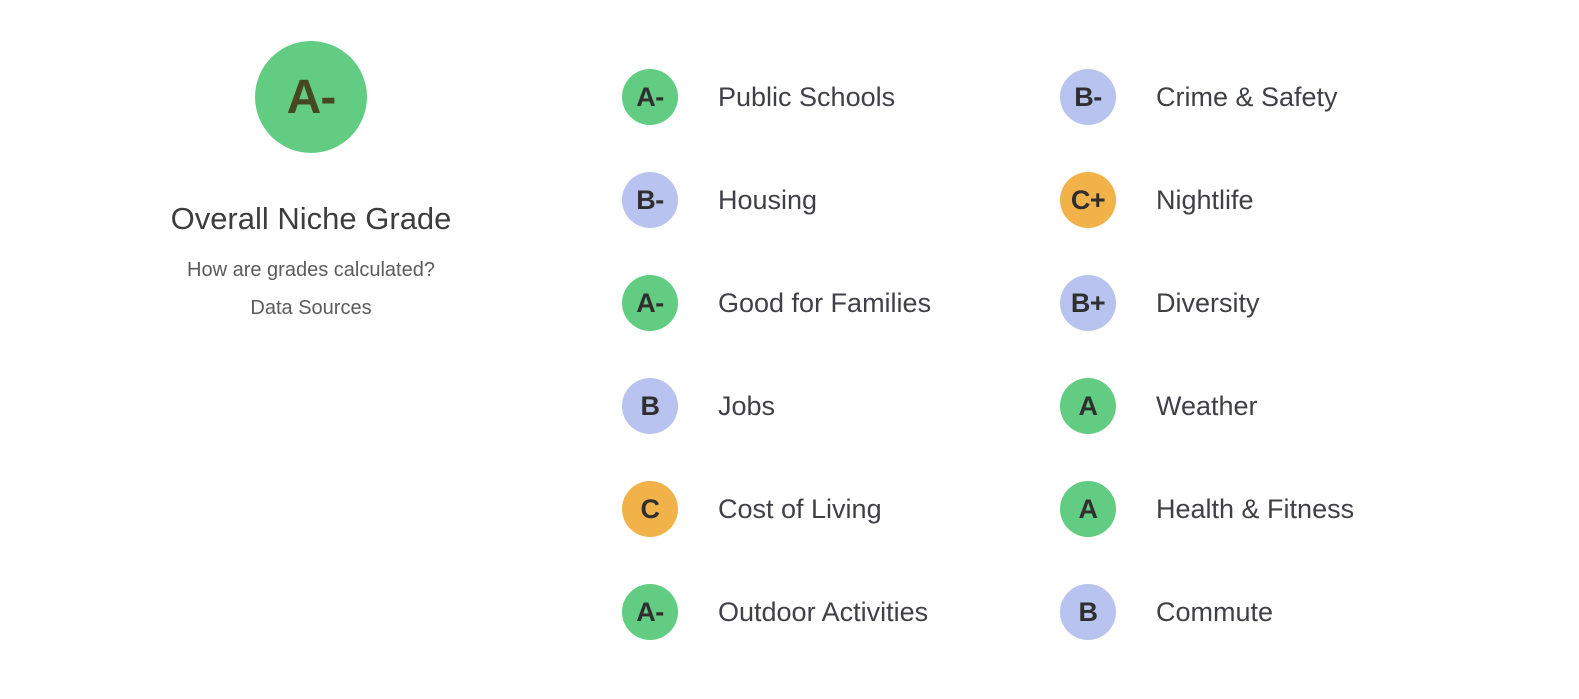 The height and width of the screenshot is (699, 1579). I want to click on grade-item-outdoor-activities: A- Outdoor Activities, so click(841, 612).